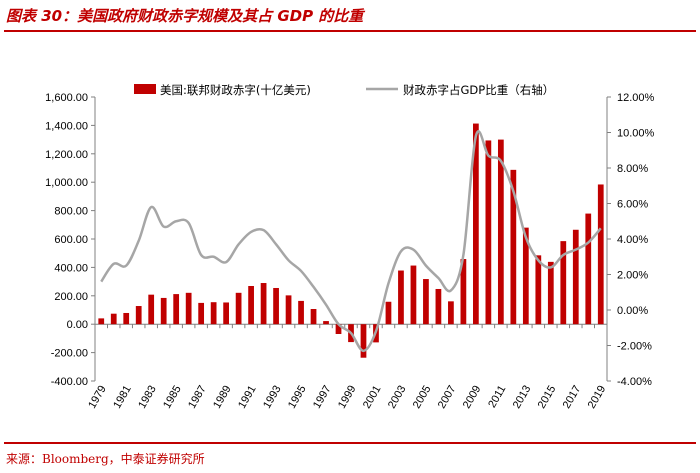  Describe the element at coordinates (69, 382) in the screenshot. I see `y-tick-label: -400.00` at that location.